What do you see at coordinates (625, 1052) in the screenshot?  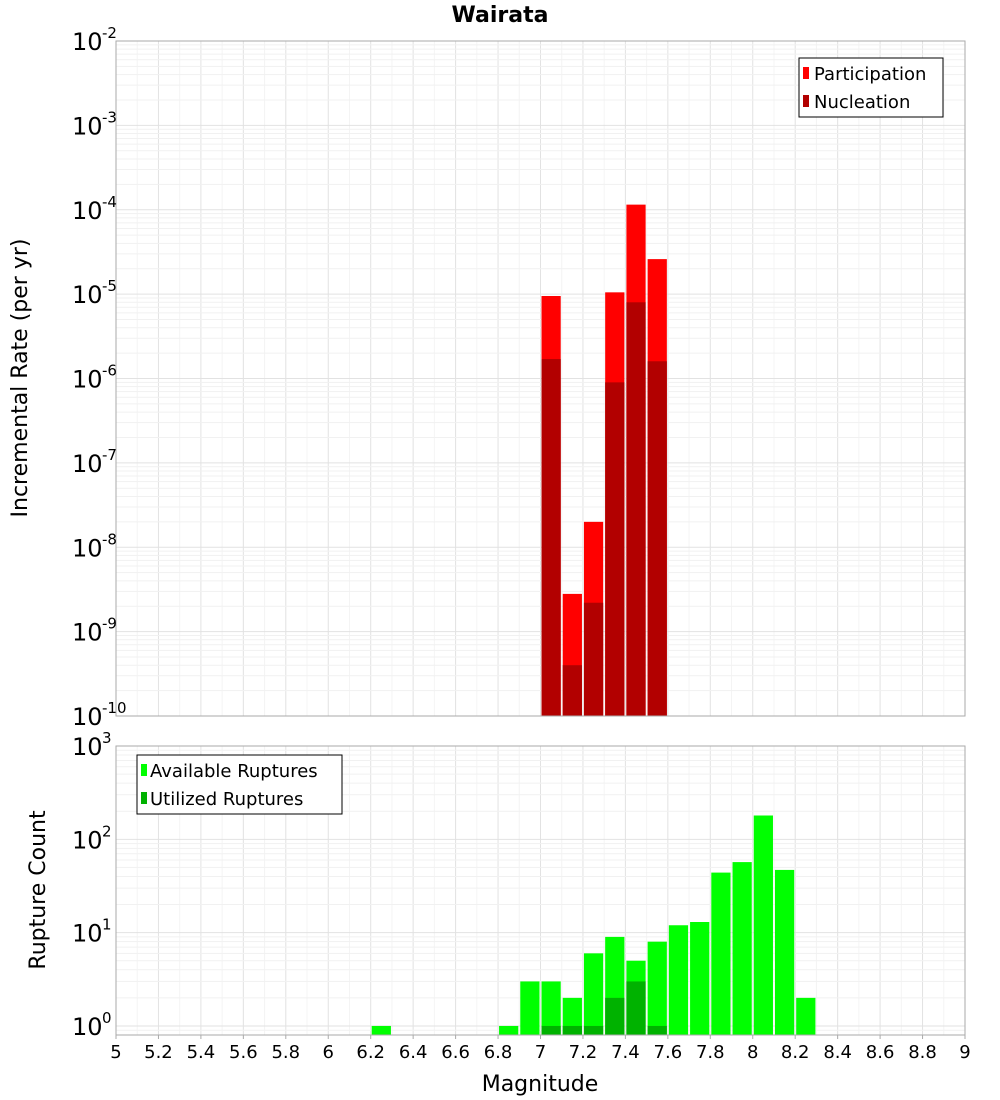 I see `x-tick-label: 7.4` at bounding box center [625, 1052].